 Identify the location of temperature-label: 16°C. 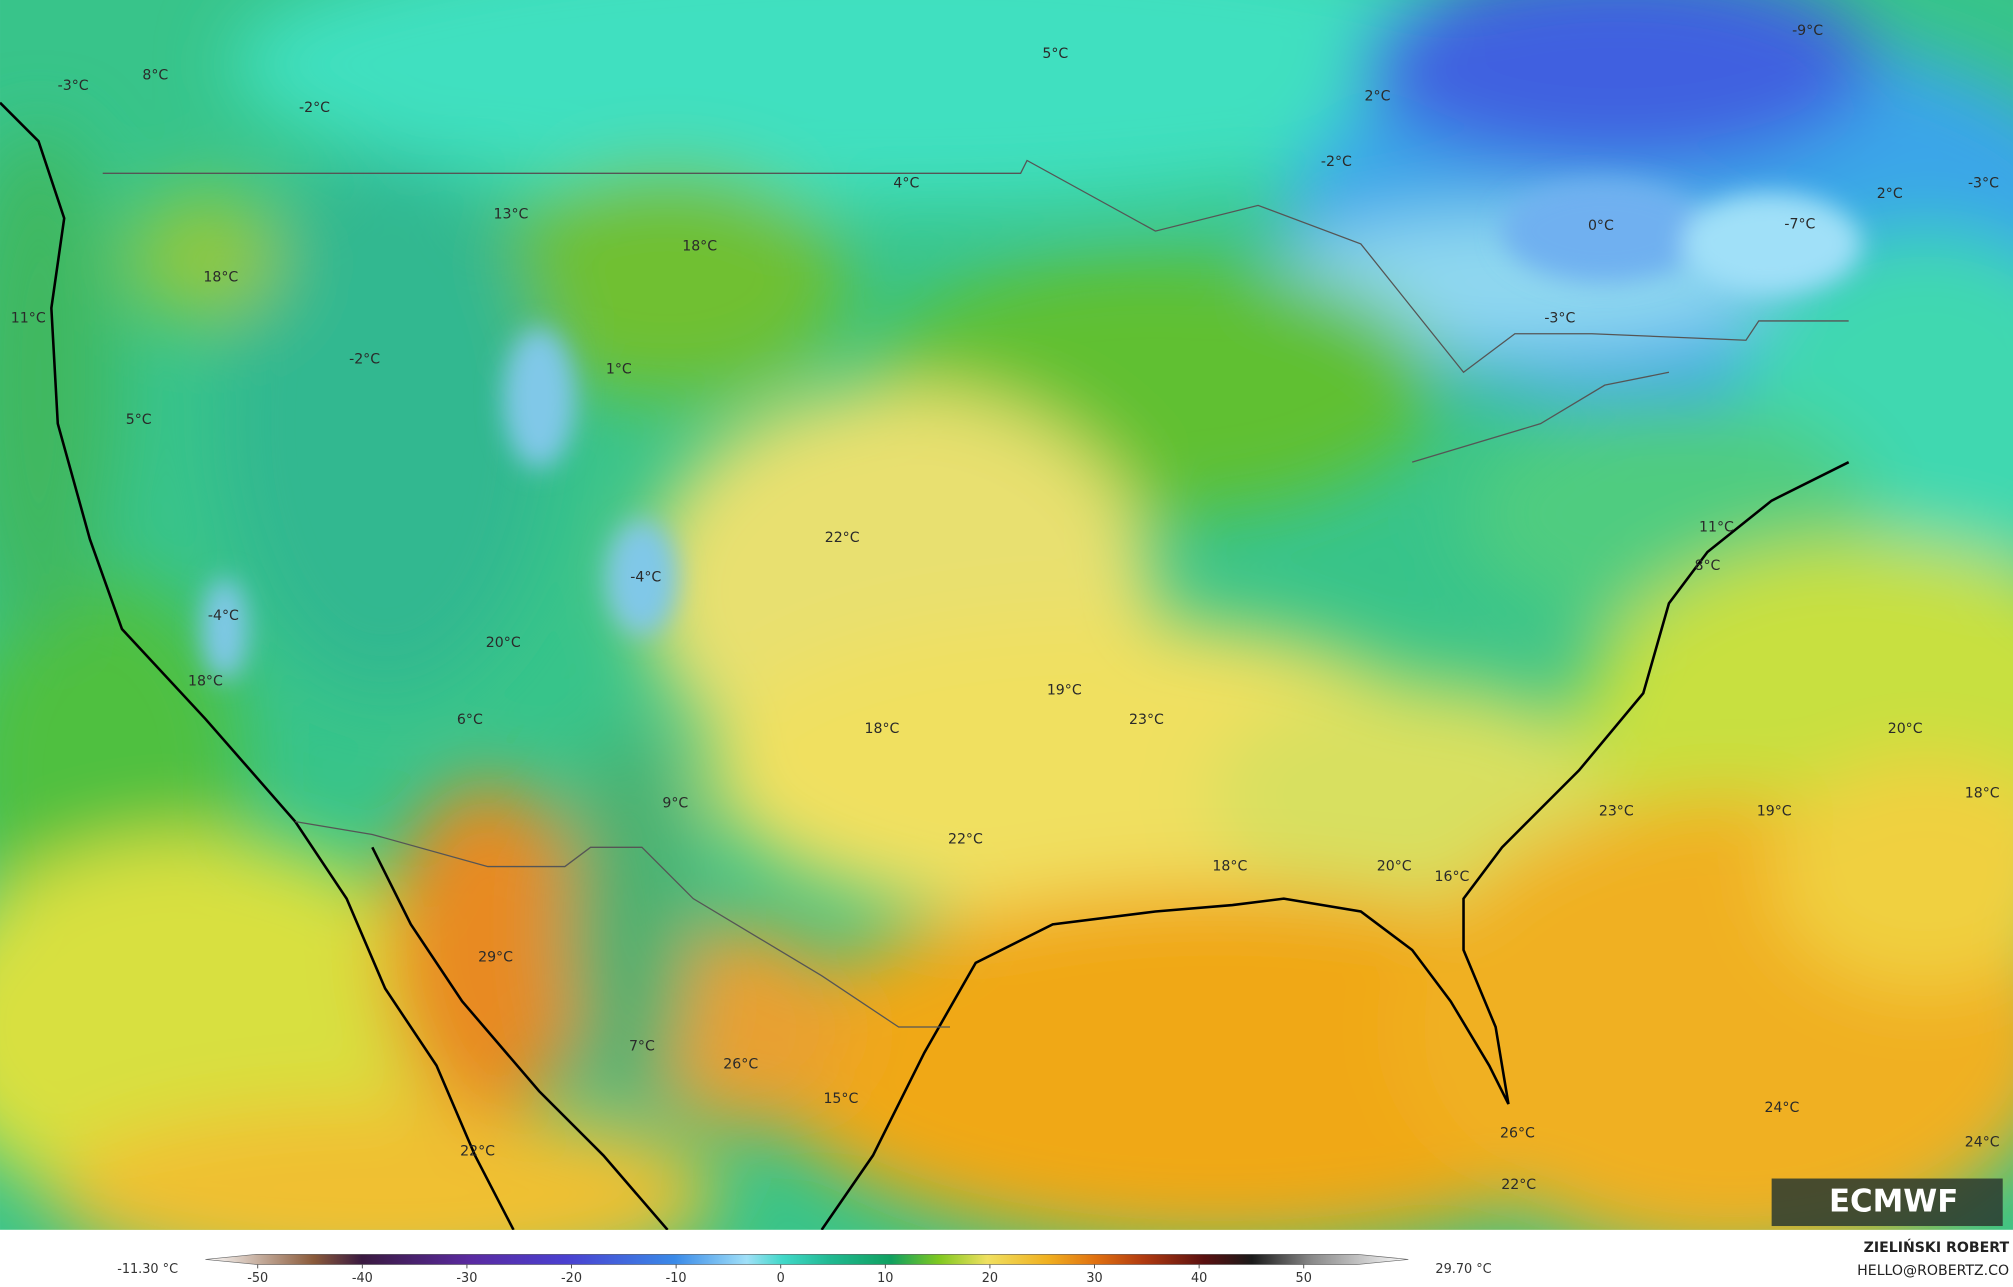
(1452, 877).